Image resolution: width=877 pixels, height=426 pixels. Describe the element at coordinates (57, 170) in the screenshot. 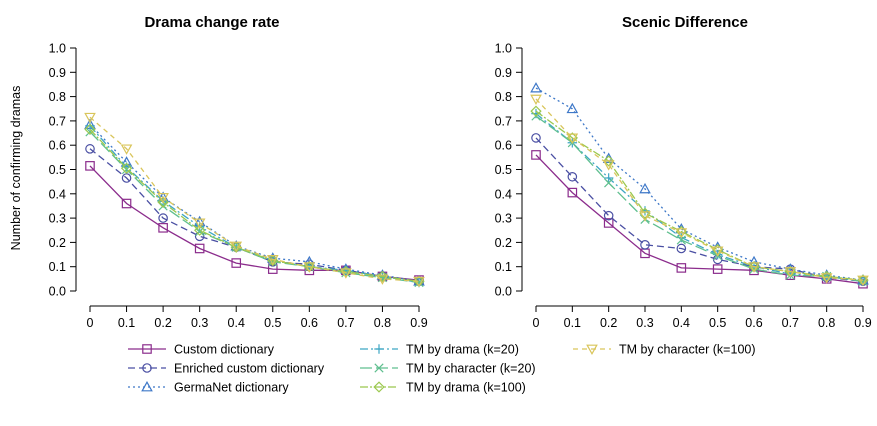

I see `y-tick-label: 0.5` at that location.